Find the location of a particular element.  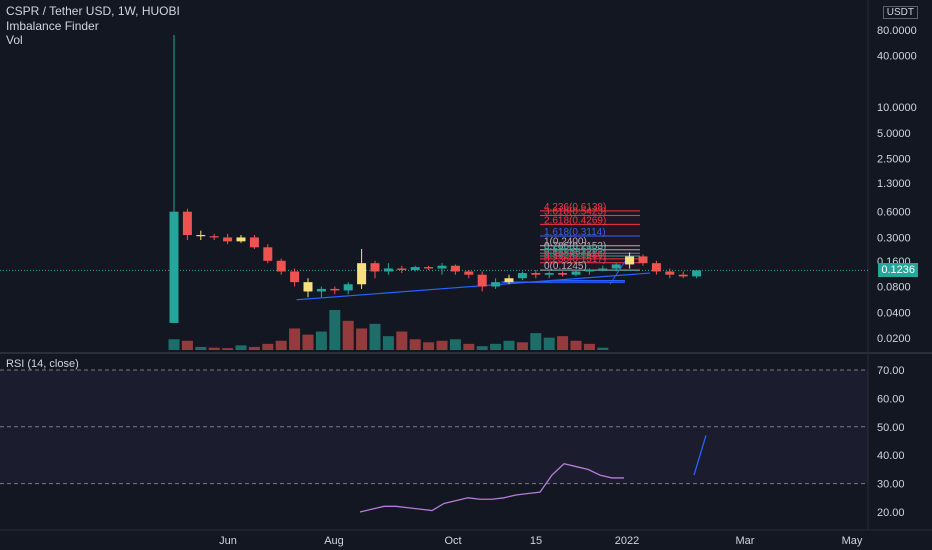

rsi-tick-label: 30.00 is located at coordinates (891, 485).